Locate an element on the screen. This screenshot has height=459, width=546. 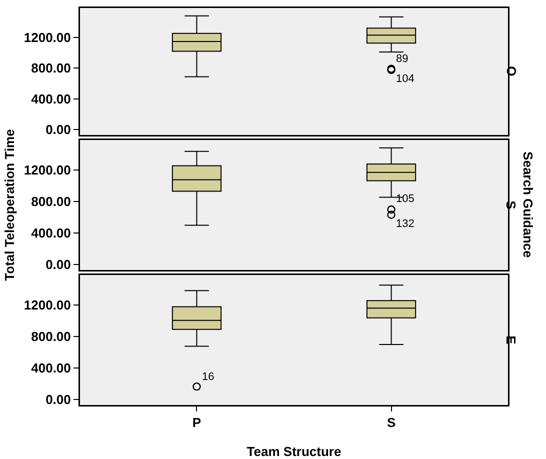
annotation: 89 is located at coordinates (402, 59).